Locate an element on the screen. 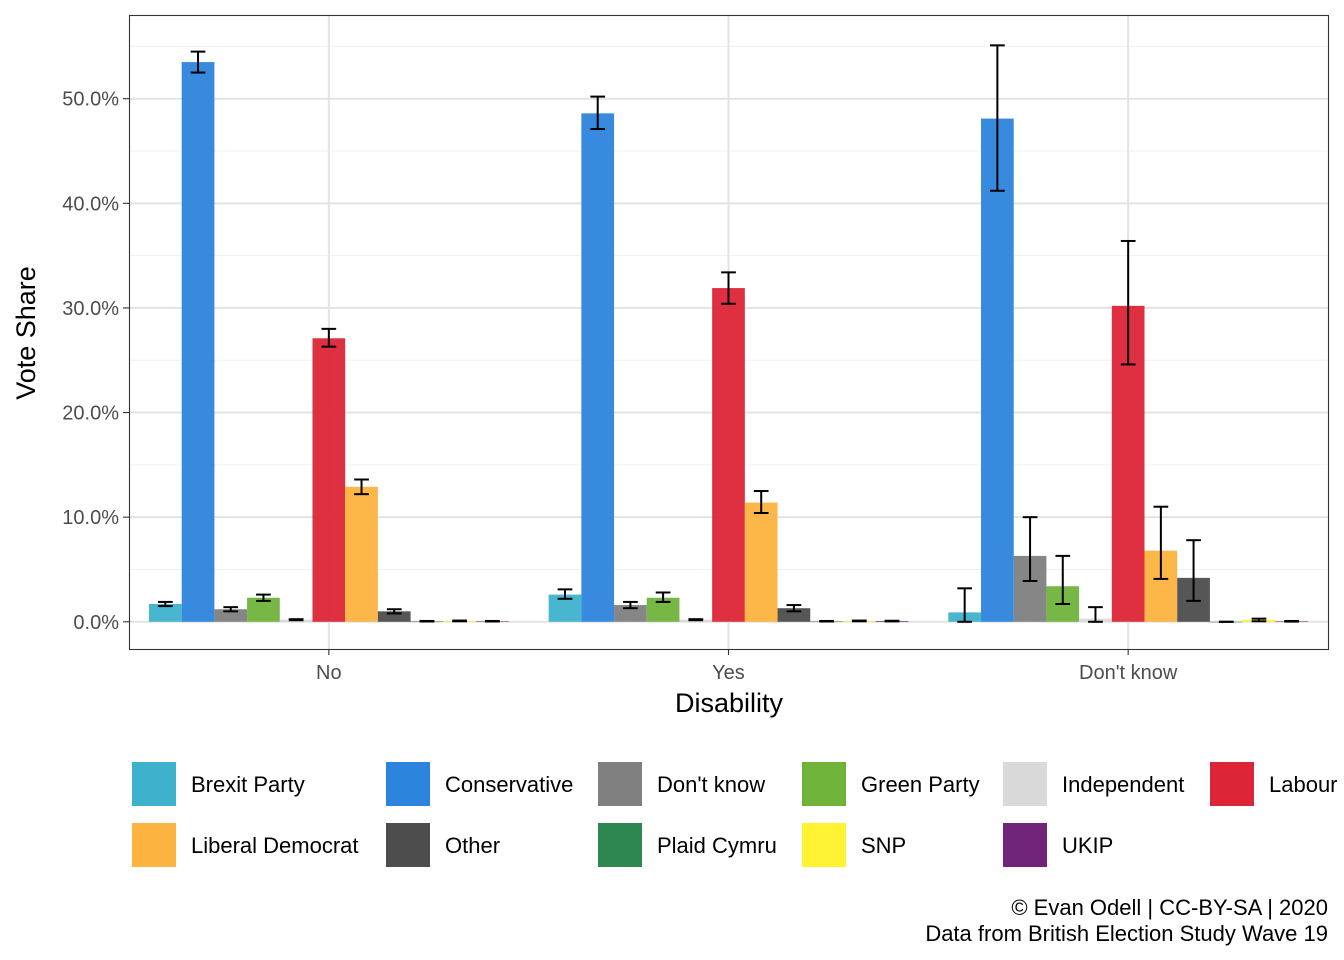 The image size is (1344, 960). x-tick-label: Yes is located at coordinates (728, 673).